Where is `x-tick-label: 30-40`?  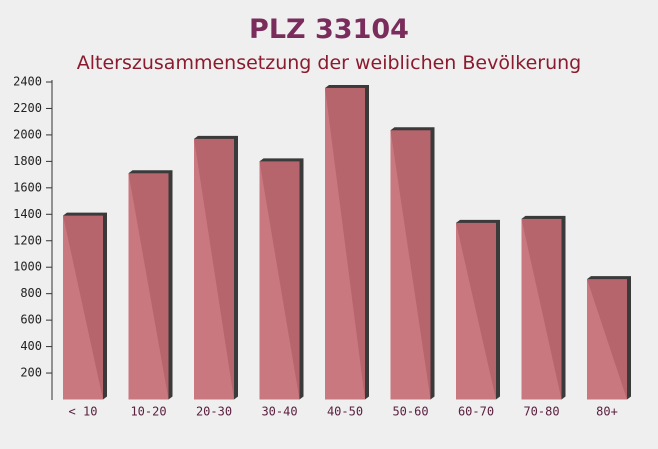
x-tick-label: 30-40 is located at coordinates (279, 412).